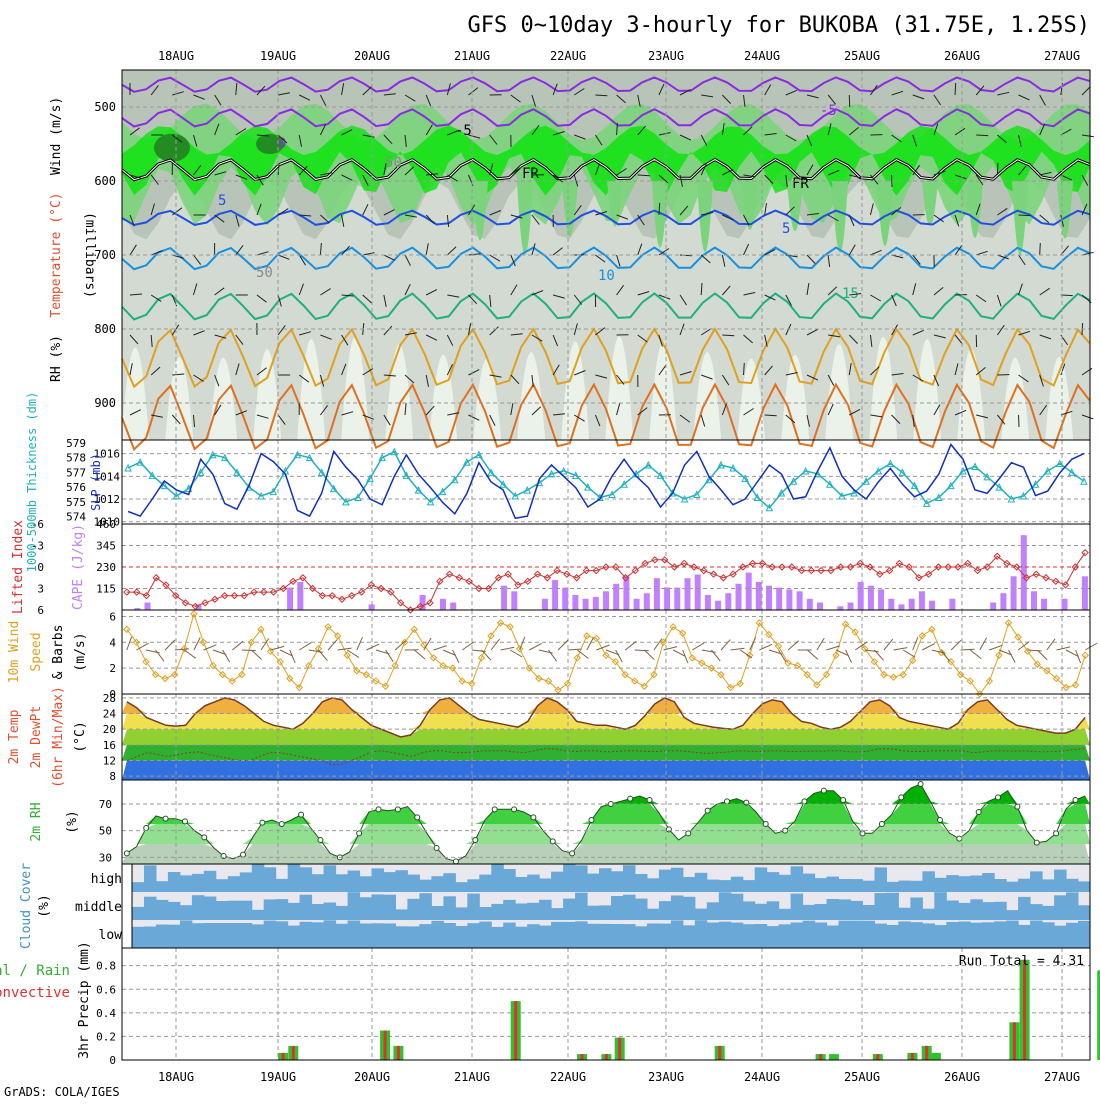 This screenshot has height=1104, width=1100. I want to click on rh-tick: 30, so click(105, 857).